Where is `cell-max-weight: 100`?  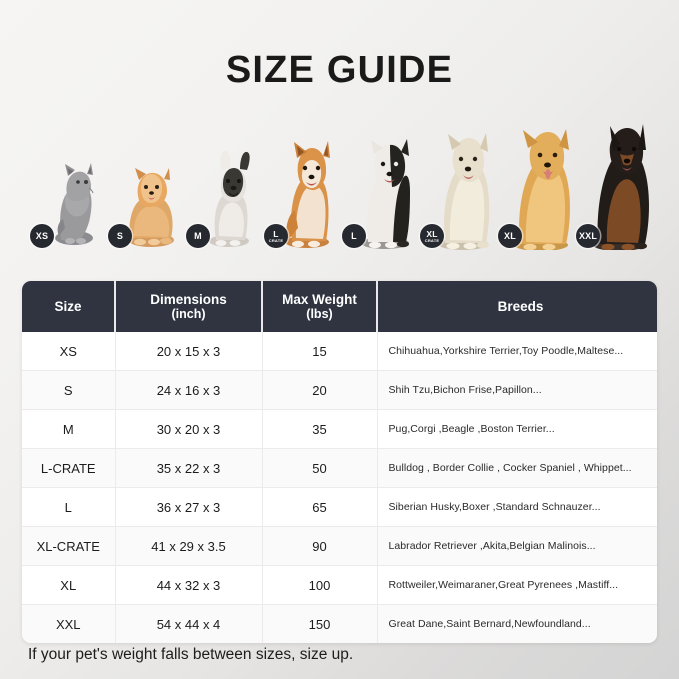 cell-max-weight: 100 is located at coordinates (320, 585).